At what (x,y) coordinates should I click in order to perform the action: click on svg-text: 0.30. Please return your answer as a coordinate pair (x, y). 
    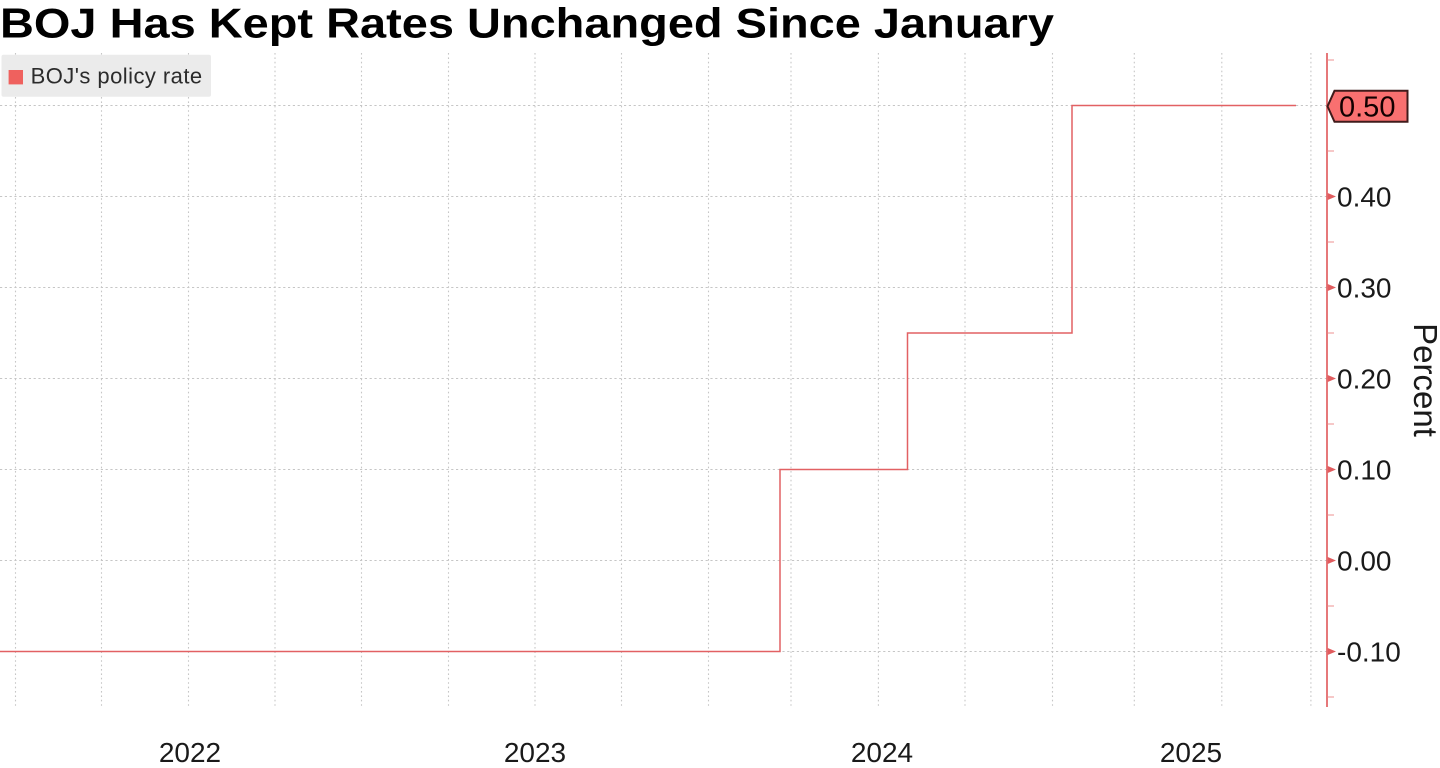
    Looking at the image, I should click on (1364, 288).